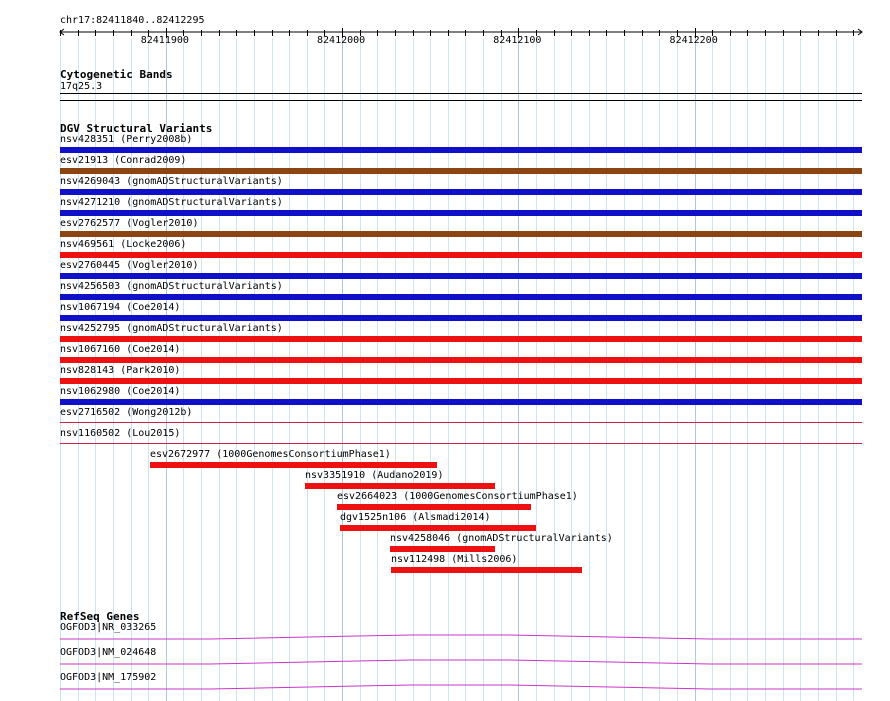 Image resolution: width=890 pixels, height=701 pixels. Describe the element at coordinates (81, 86) in the screenshot. I see `cytoband-label: 17q25.3` at that location.